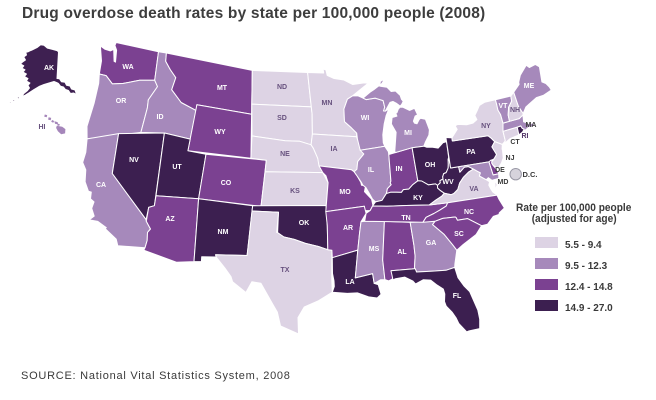 The height and width of the screenshot is (400, 656). I want to click on svg-text: MS, so click(374, 249).